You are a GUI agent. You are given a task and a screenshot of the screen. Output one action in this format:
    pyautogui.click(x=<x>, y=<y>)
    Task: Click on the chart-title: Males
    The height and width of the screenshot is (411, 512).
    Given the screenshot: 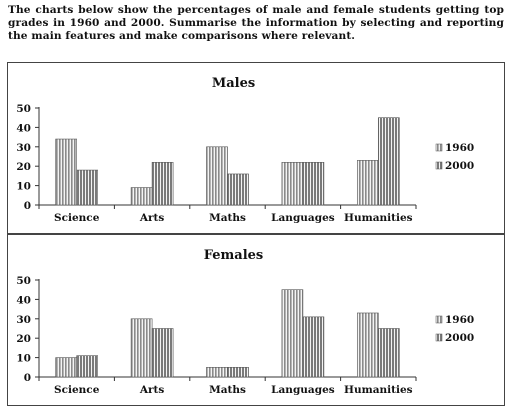 What is the action you would take?
    pyautogui.click(x=233, y=83)
    